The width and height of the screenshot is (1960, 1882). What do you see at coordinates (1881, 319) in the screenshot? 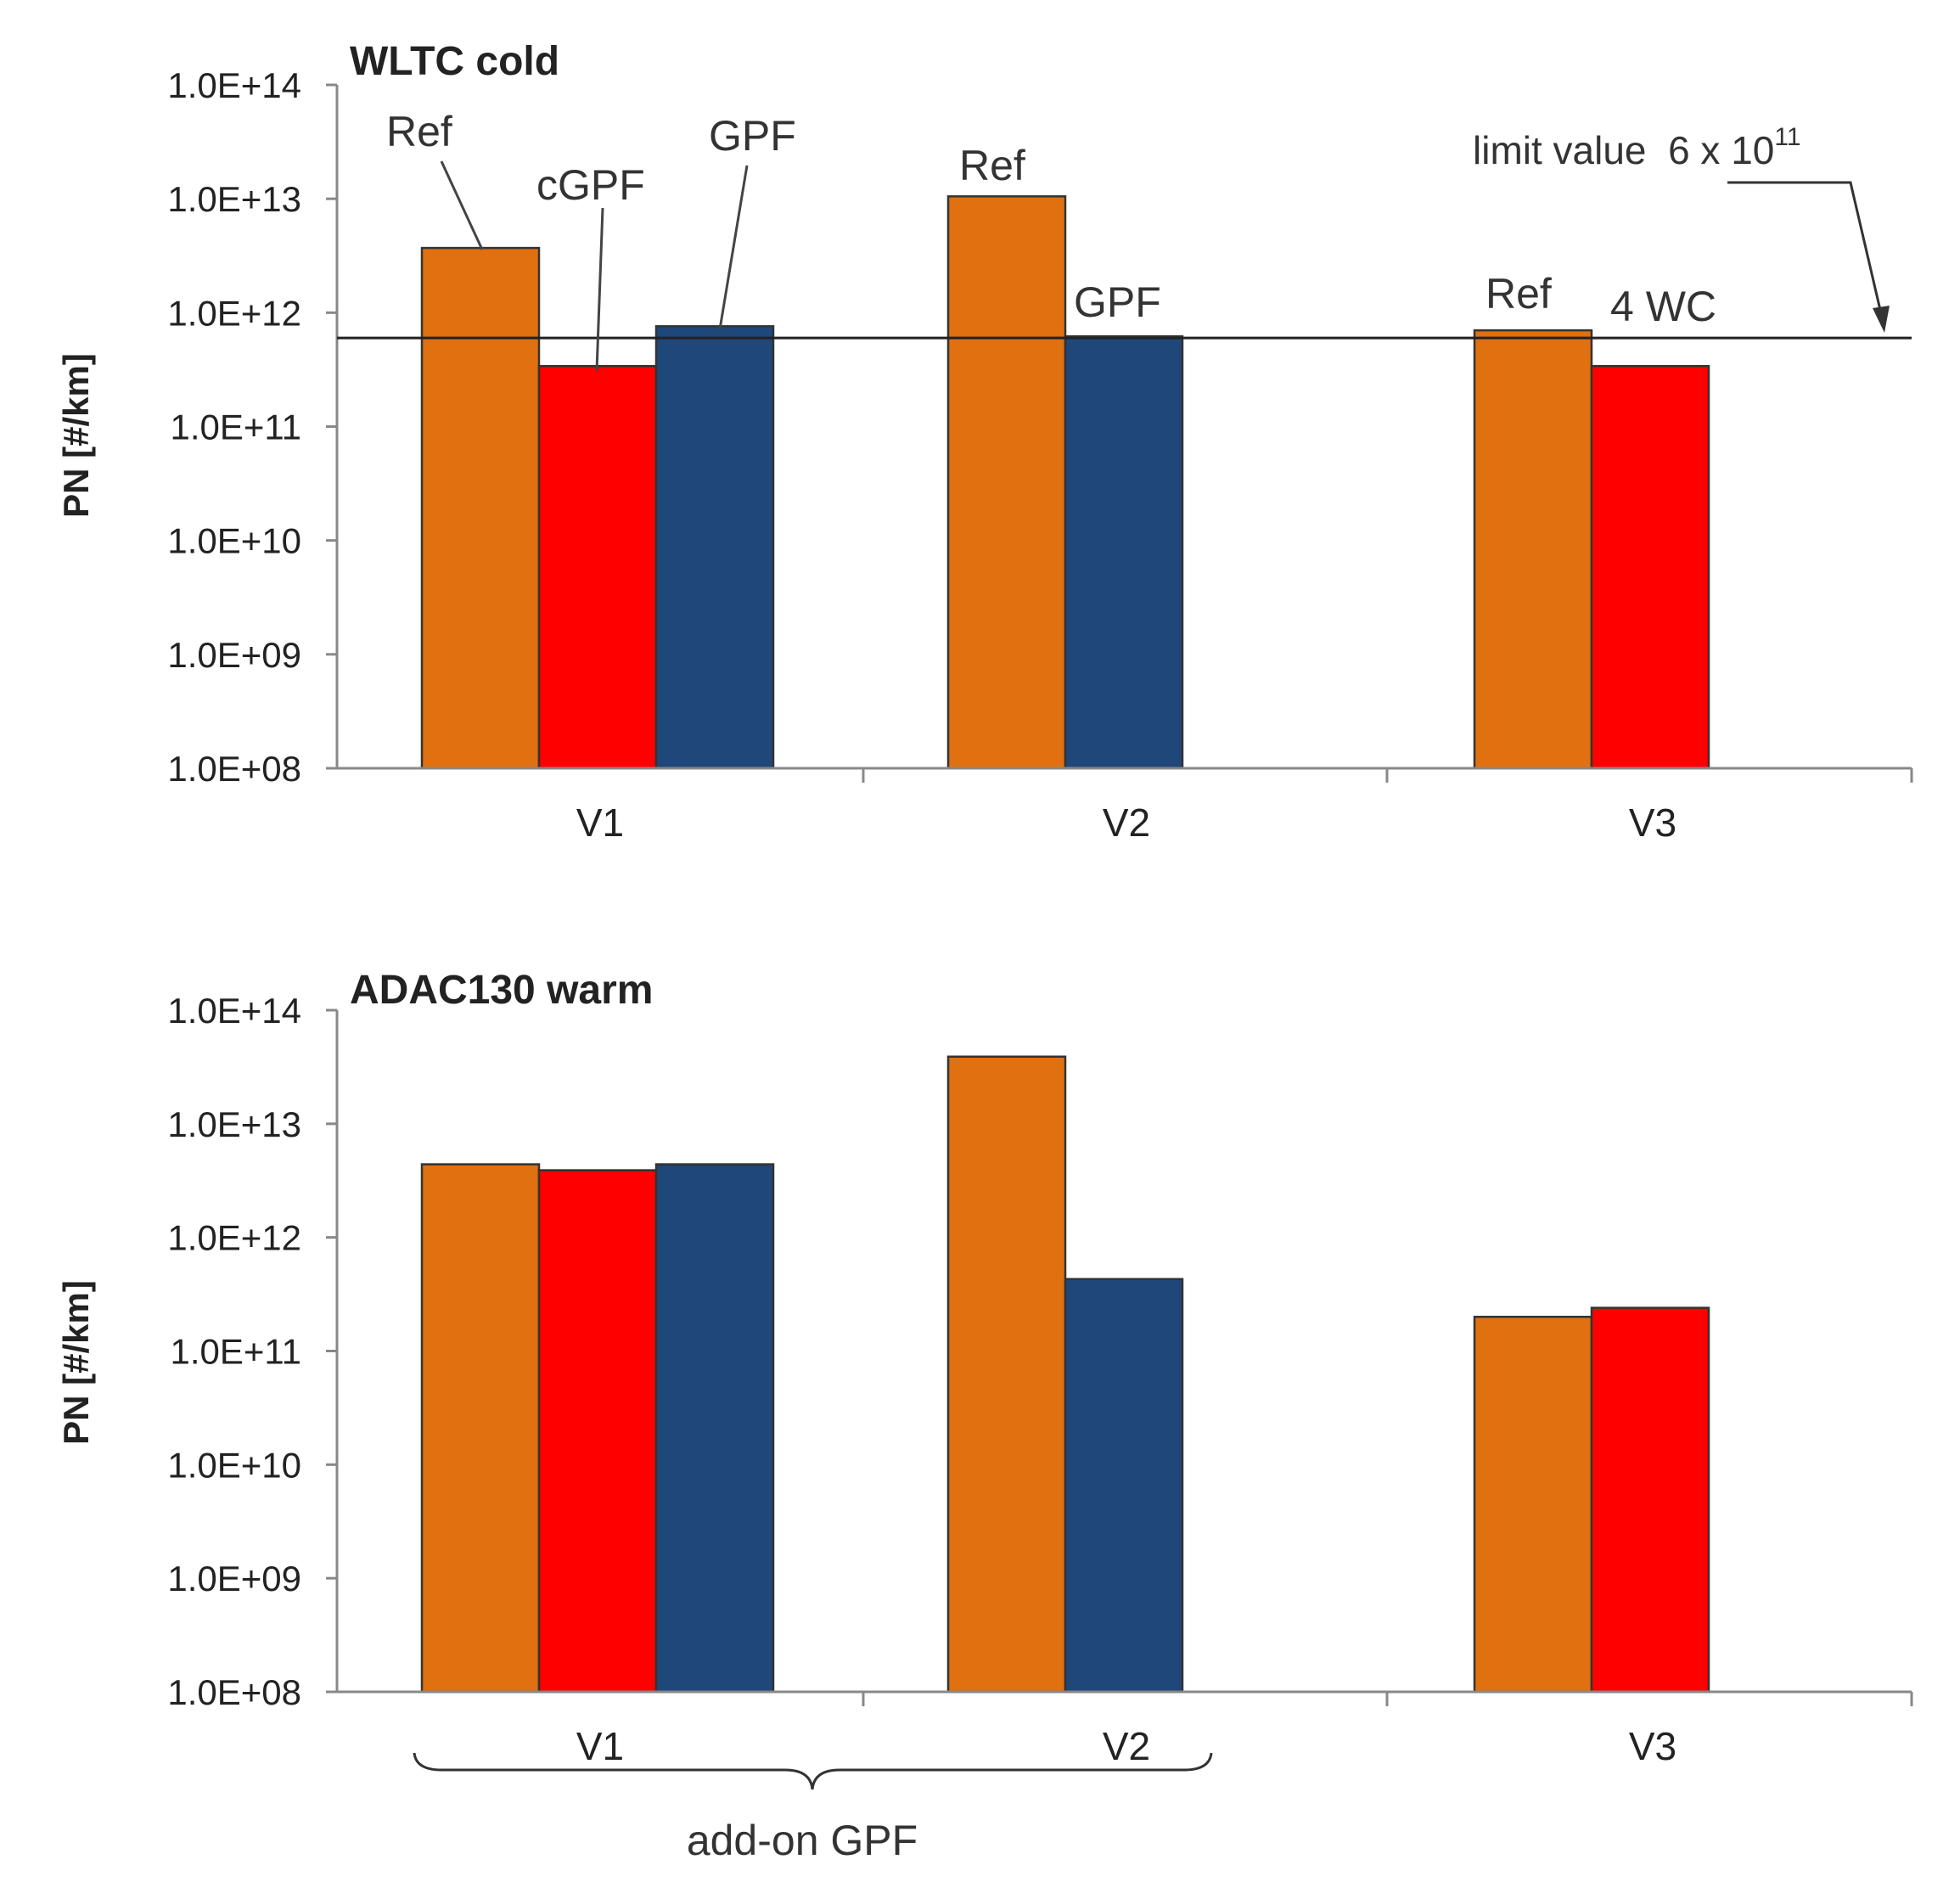
I see `arrow-head` at bounding box center [1881, 319].